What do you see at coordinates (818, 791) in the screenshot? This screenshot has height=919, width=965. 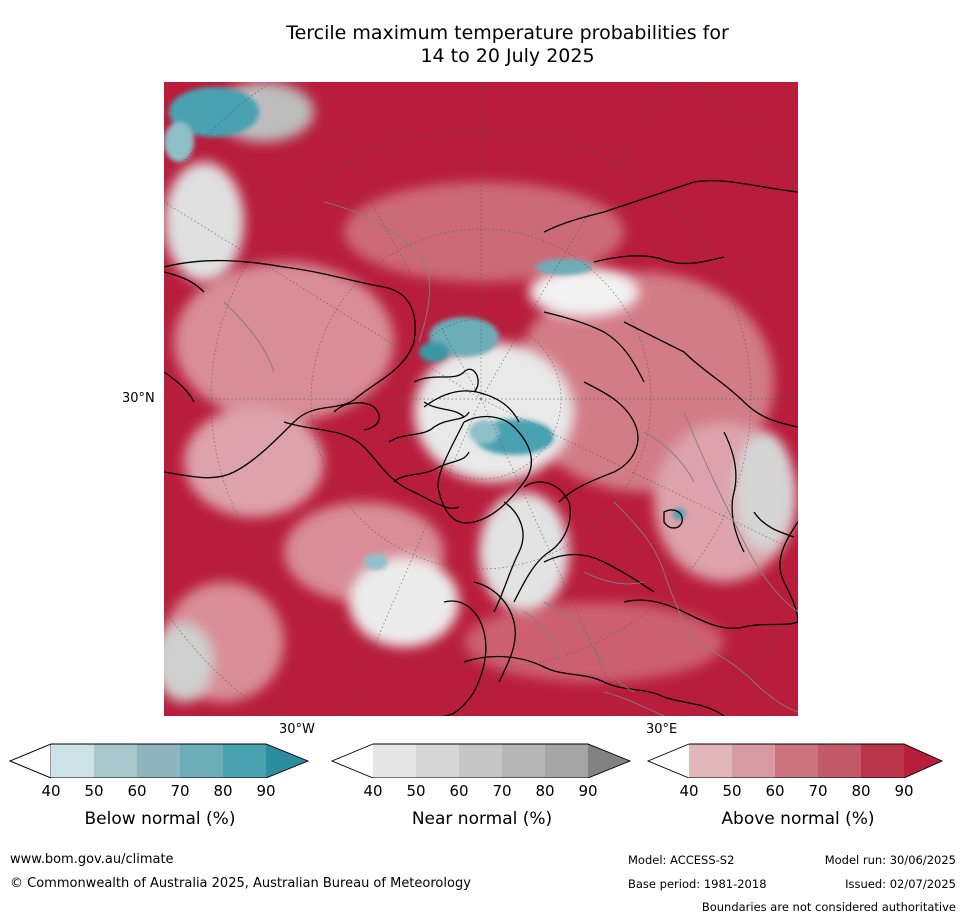 I see `cbar-above-tick-3: 70` at bounding box center [818, 791].